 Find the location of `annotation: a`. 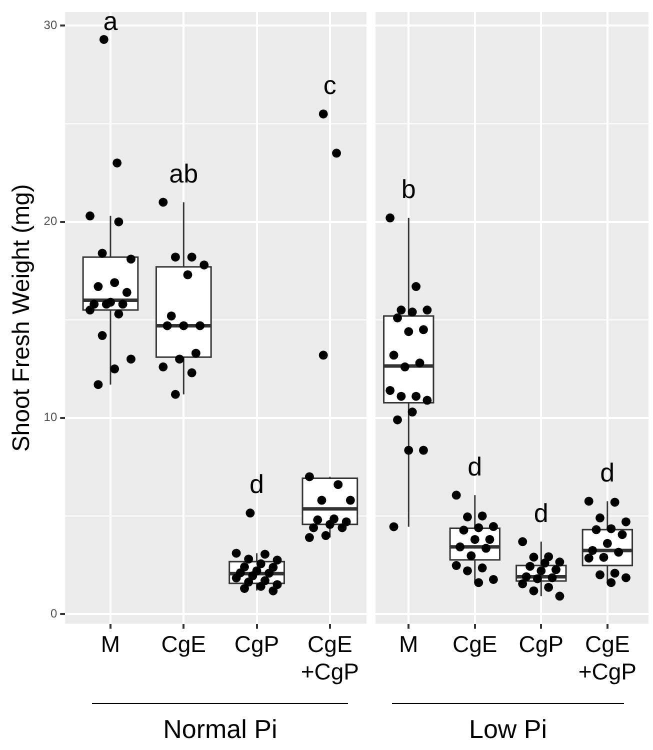

annotation: a is located at coordinates (110, 21).